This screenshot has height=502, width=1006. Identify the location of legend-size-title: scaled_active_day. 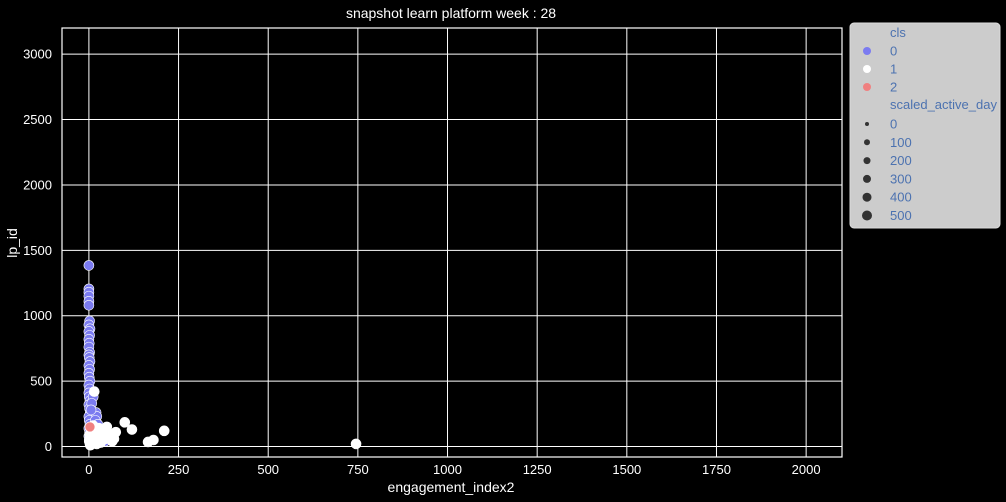
(943, 104).